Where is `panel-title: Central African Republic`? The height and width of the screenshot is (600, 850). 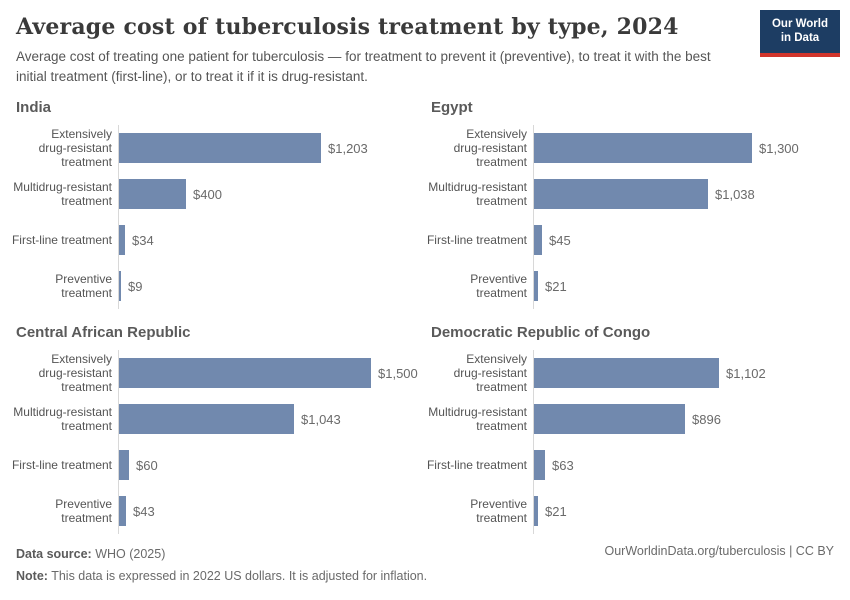 panel-title: Central African Republic is located at coordinates (103, 333).